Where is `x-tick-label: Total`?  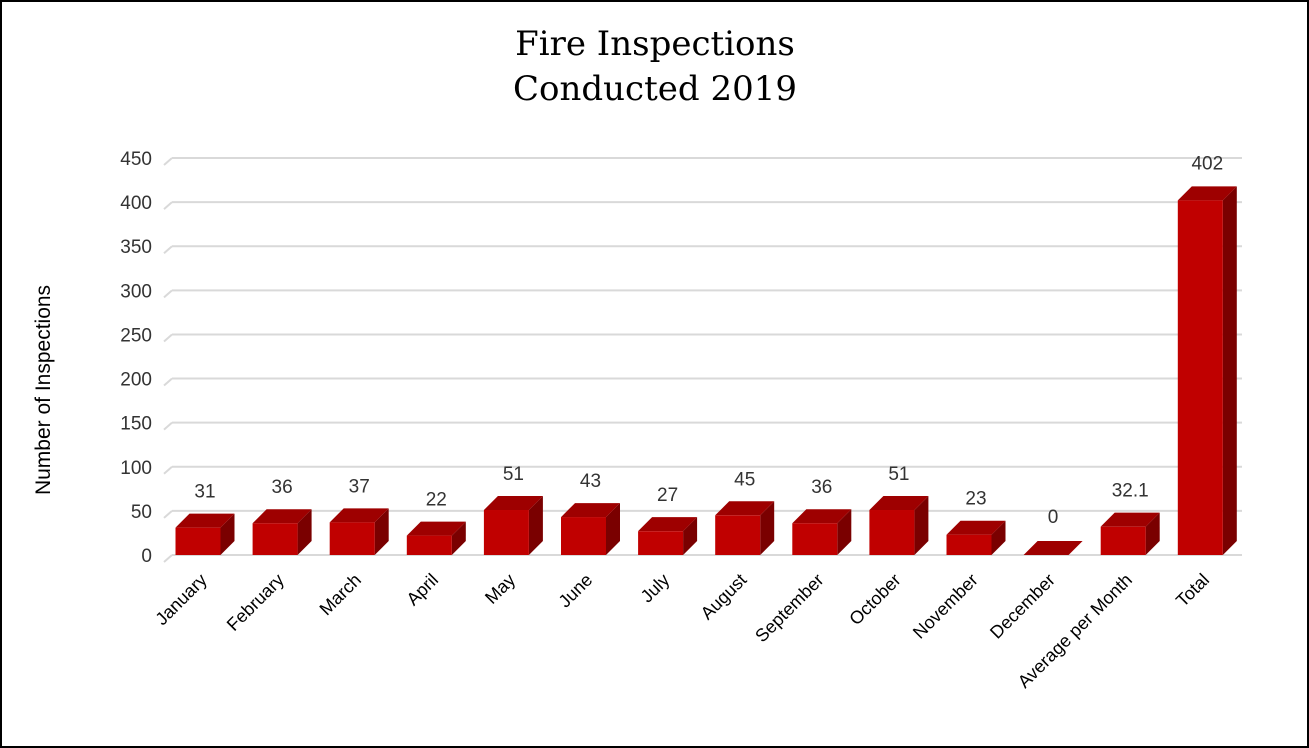
x-tick-label: Total is located at coordinates (1192, 590).